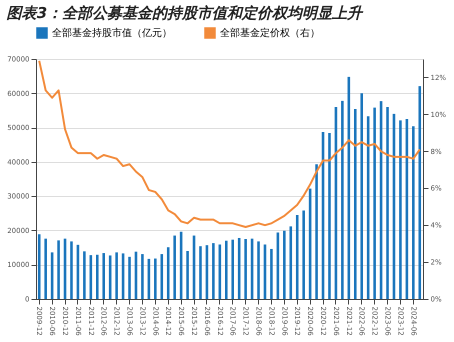 This screenshot has height=342, width=454. I want to click on chart-title: 图表3：全部公募基金的持股市值和定价权均明显上升, so click(185, 13).